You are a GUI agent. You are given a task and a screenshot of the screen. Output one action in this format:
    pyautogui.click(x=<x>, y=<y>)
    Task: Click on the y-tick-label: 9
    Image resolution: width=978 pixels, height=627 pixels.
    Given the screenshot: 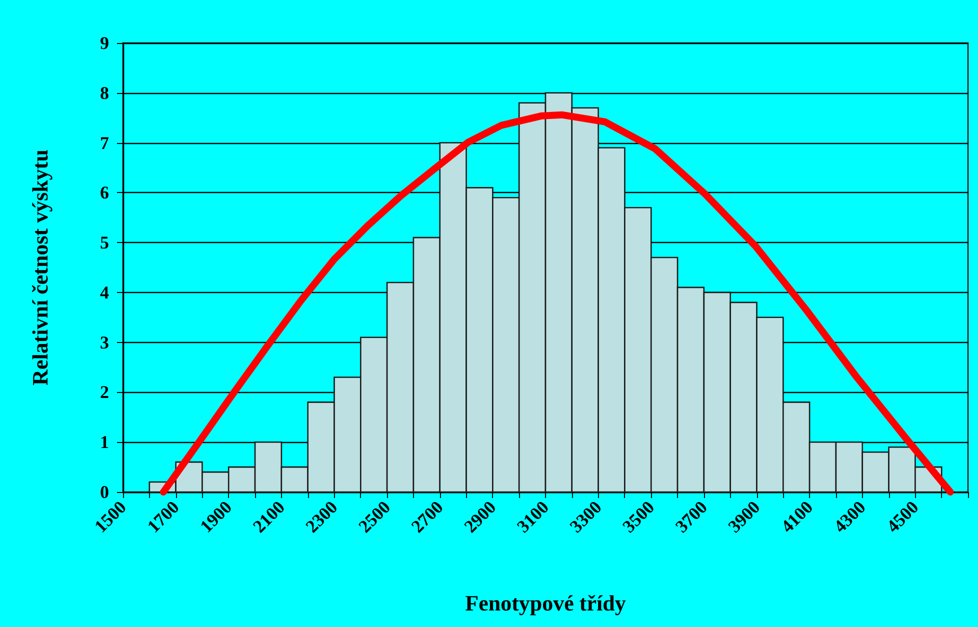 What is the action you would take?
    pyautogui.click(x=104, y=43)
    